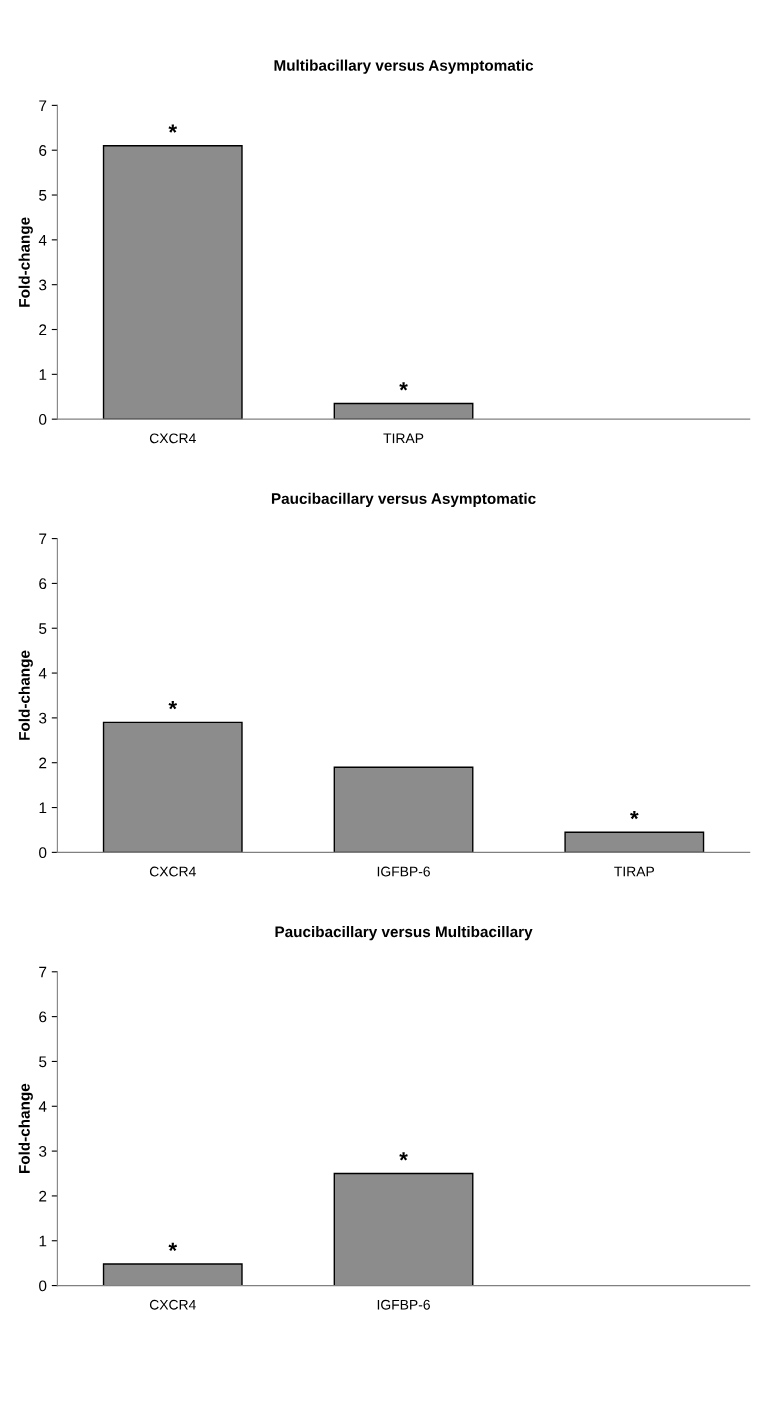 The width and height of the screenshot is (765, 1405). What do you see at coordinates (403, 500) in the screenshot?
I see `chart-title: Paucibacillary versus Asymptomatic` at bounding box center [403, 500].